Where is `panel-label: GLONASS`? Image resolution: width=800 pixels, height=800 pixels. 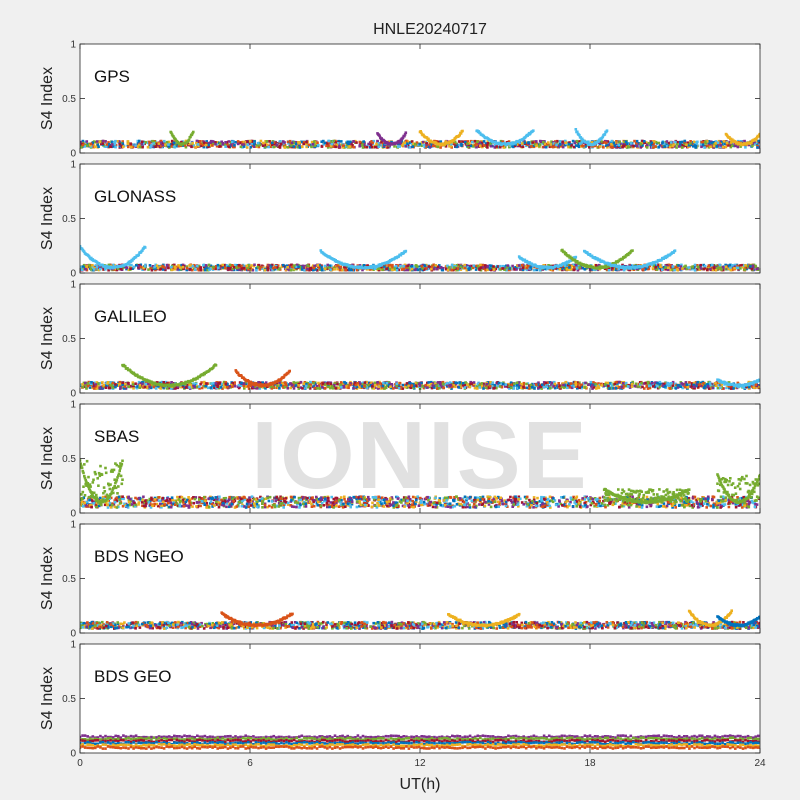 panel-label: GLONASS is located at coordinates (135, 196).